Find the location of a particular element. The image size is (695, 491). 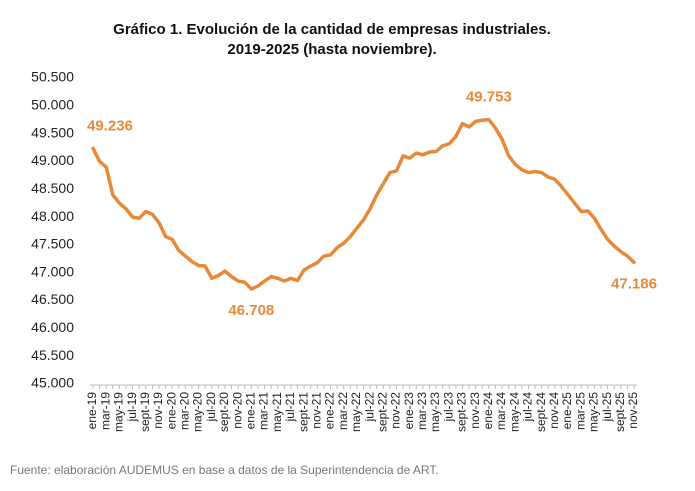

x-tick-label: sept-23 is located at coordinates (462, 412).